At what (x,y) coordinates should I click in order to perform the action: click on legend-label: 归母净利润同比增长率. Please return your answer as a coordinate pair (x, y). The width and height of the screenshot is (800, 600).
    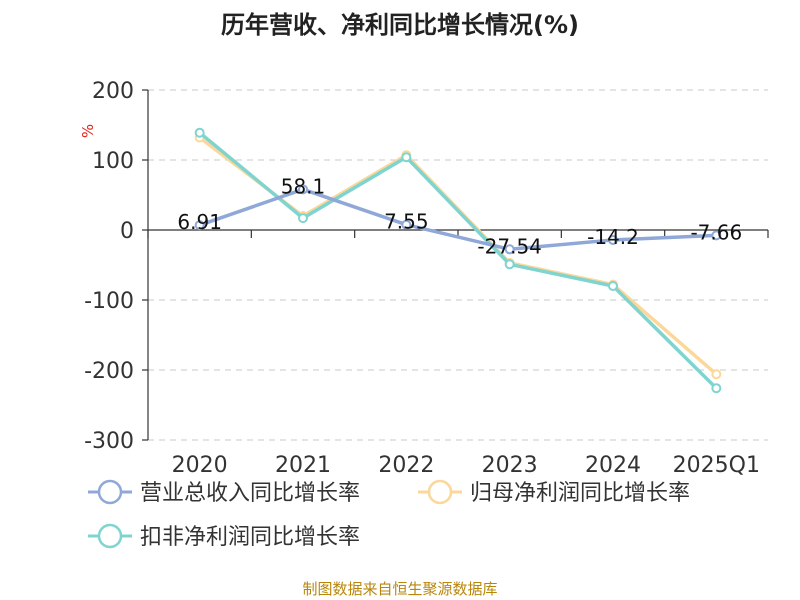
    Looking at the image, I should click on (580, 493).